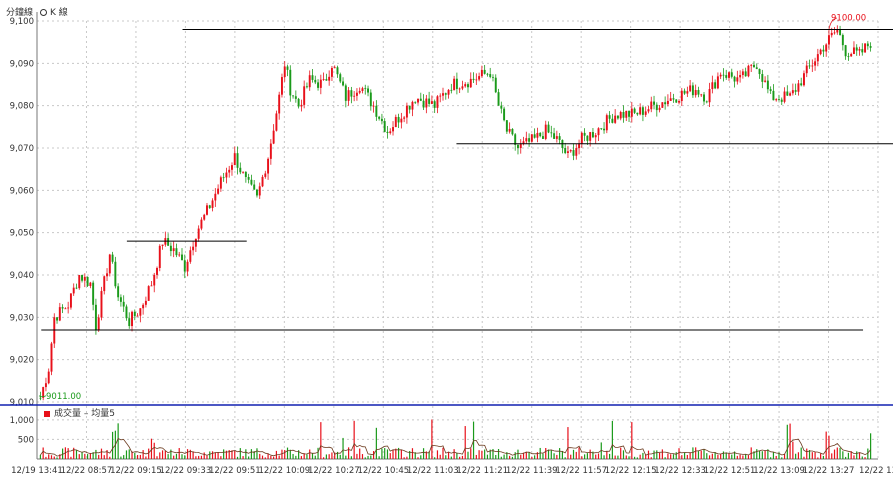 Image resolution: width=893 pixels, height=487 pixels. I want to click on low-annotation-leader, so click(42, 396).